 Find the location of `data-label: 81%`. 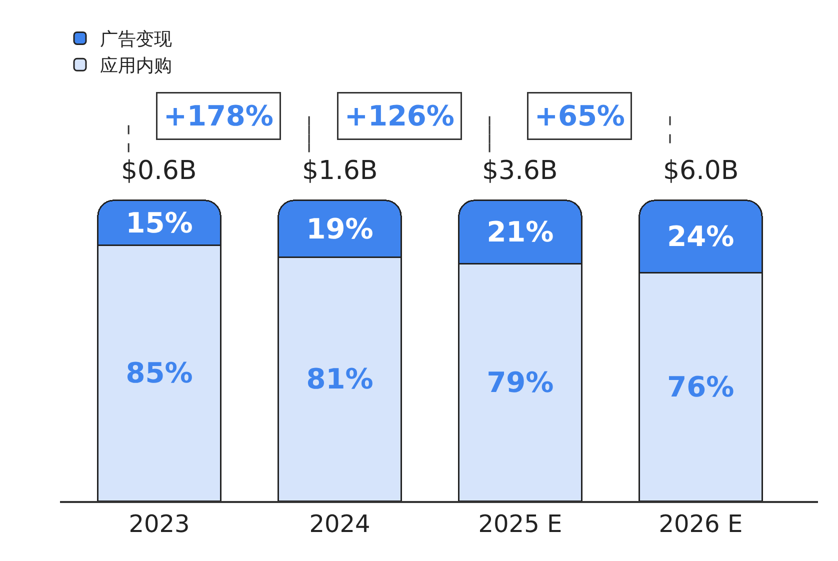

data-label: 81% is located at coordinates (340, 379).